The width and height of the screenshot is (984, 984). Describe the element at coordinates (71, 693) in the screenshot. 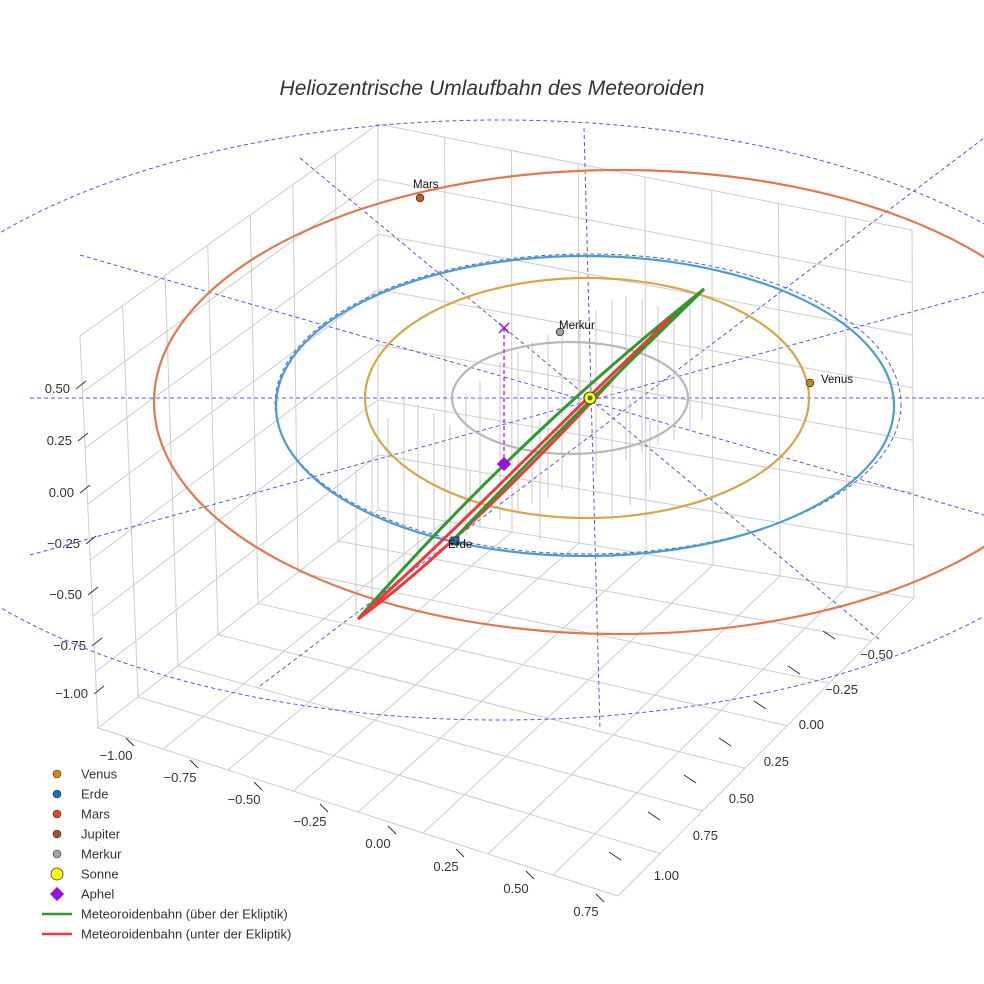

I see `z-tick-label: −1.00` at that location.